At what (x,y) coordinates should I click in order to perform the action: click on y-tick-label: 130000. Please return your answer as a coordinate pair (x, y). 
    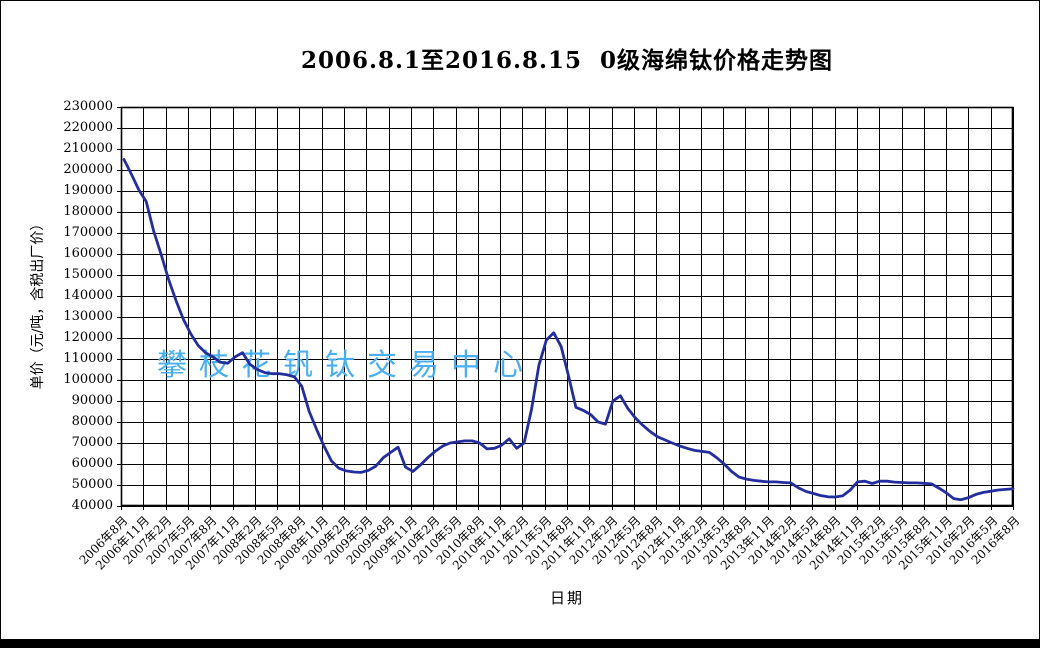
    Looking at the image, I should click on (88, 316).